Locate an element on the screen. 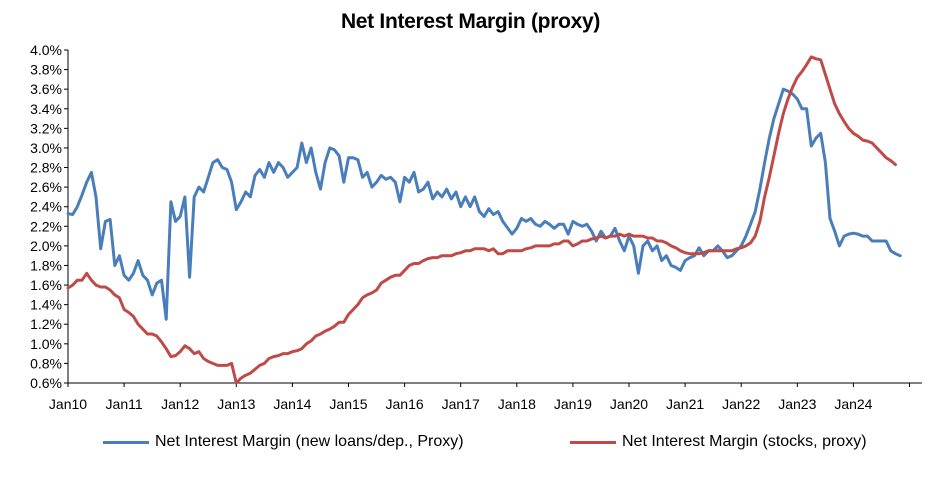 This screenshot has height=477, width=941. legend-item-stocks: Net Interest Margin (stocks, proxy) is located at coordinates (718, 442).